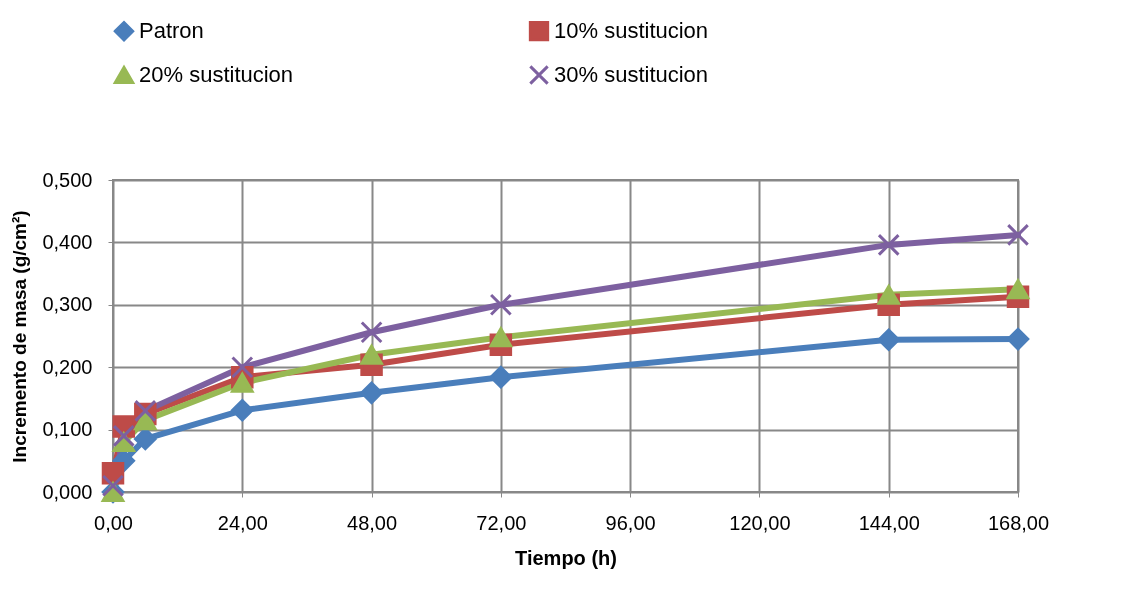 The width and height of the screenshot is (1122, 608). I want to click on x-tick-label: 48,00, so click(372, 522).